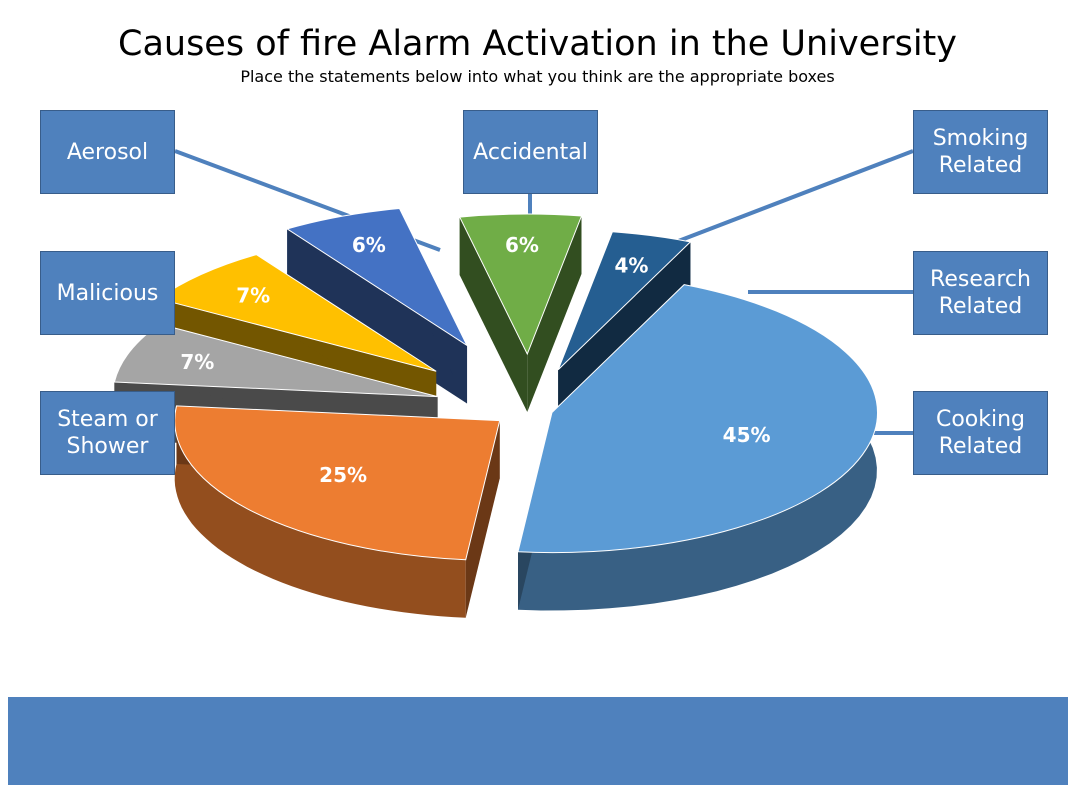 The width and height of the screenshot is (1075, 806). I want to click on pie-slice-cooking-related, so click(697, 419).